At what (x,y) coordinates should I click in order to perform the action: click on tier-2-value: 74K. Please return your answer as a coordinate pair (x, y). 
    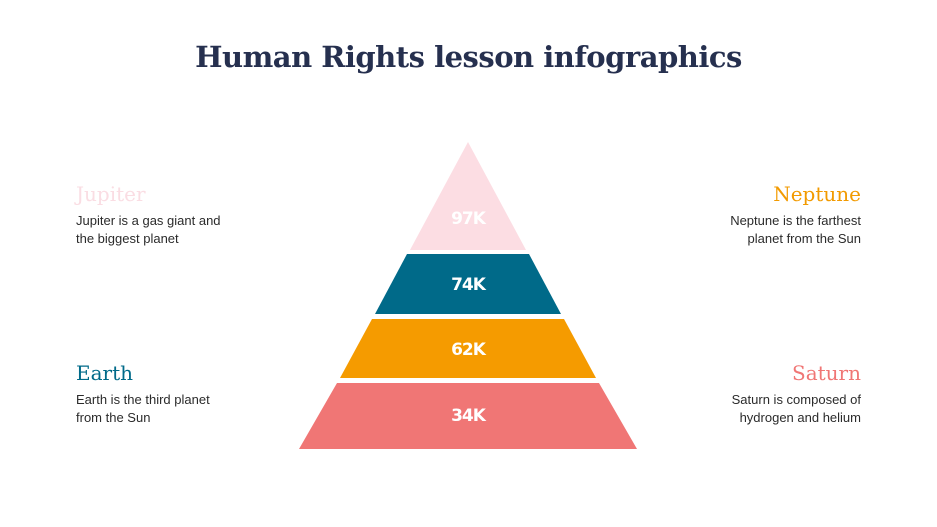
    Looking at the image, I should click on (469, 285).